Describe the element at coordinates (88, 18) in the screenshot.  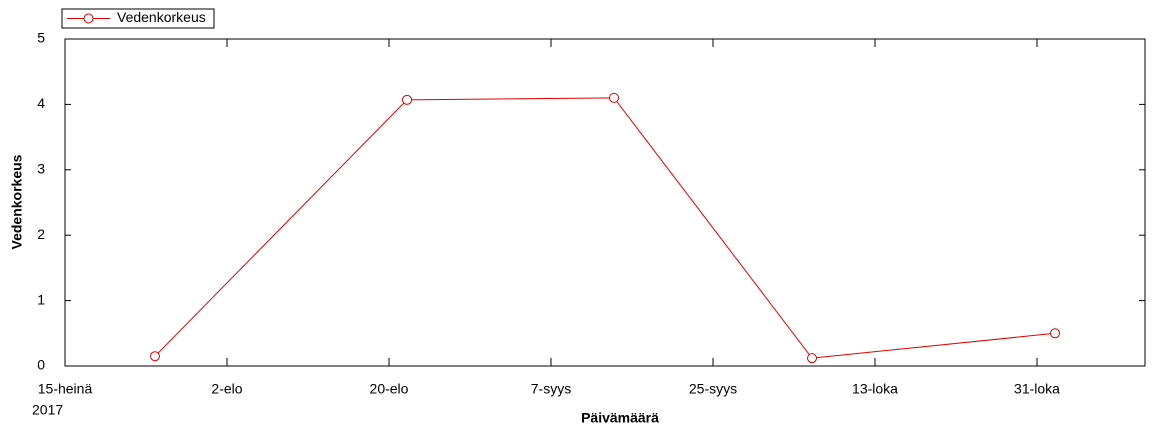
I see `legend-marker` at that location.